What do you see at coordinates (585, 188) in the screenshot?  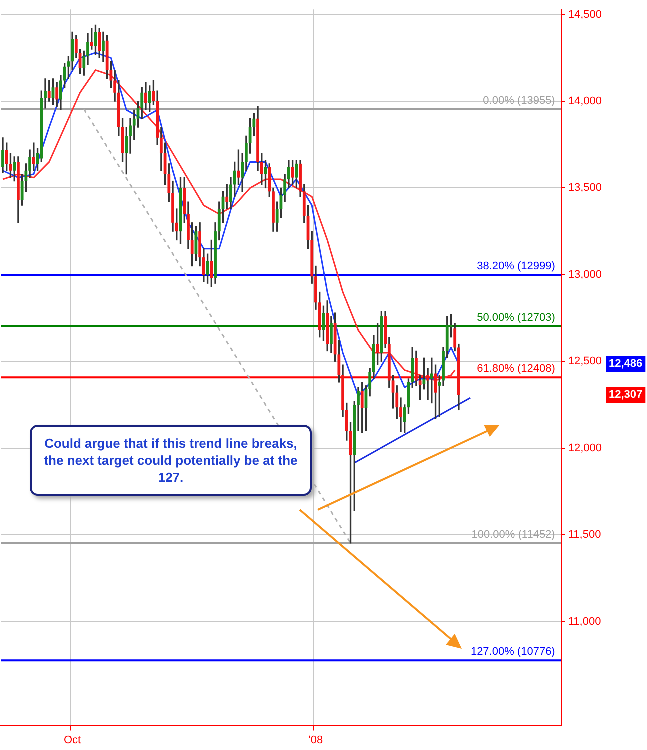 I see `y-tick-label: 13,500` at bounding box center [585, 188].